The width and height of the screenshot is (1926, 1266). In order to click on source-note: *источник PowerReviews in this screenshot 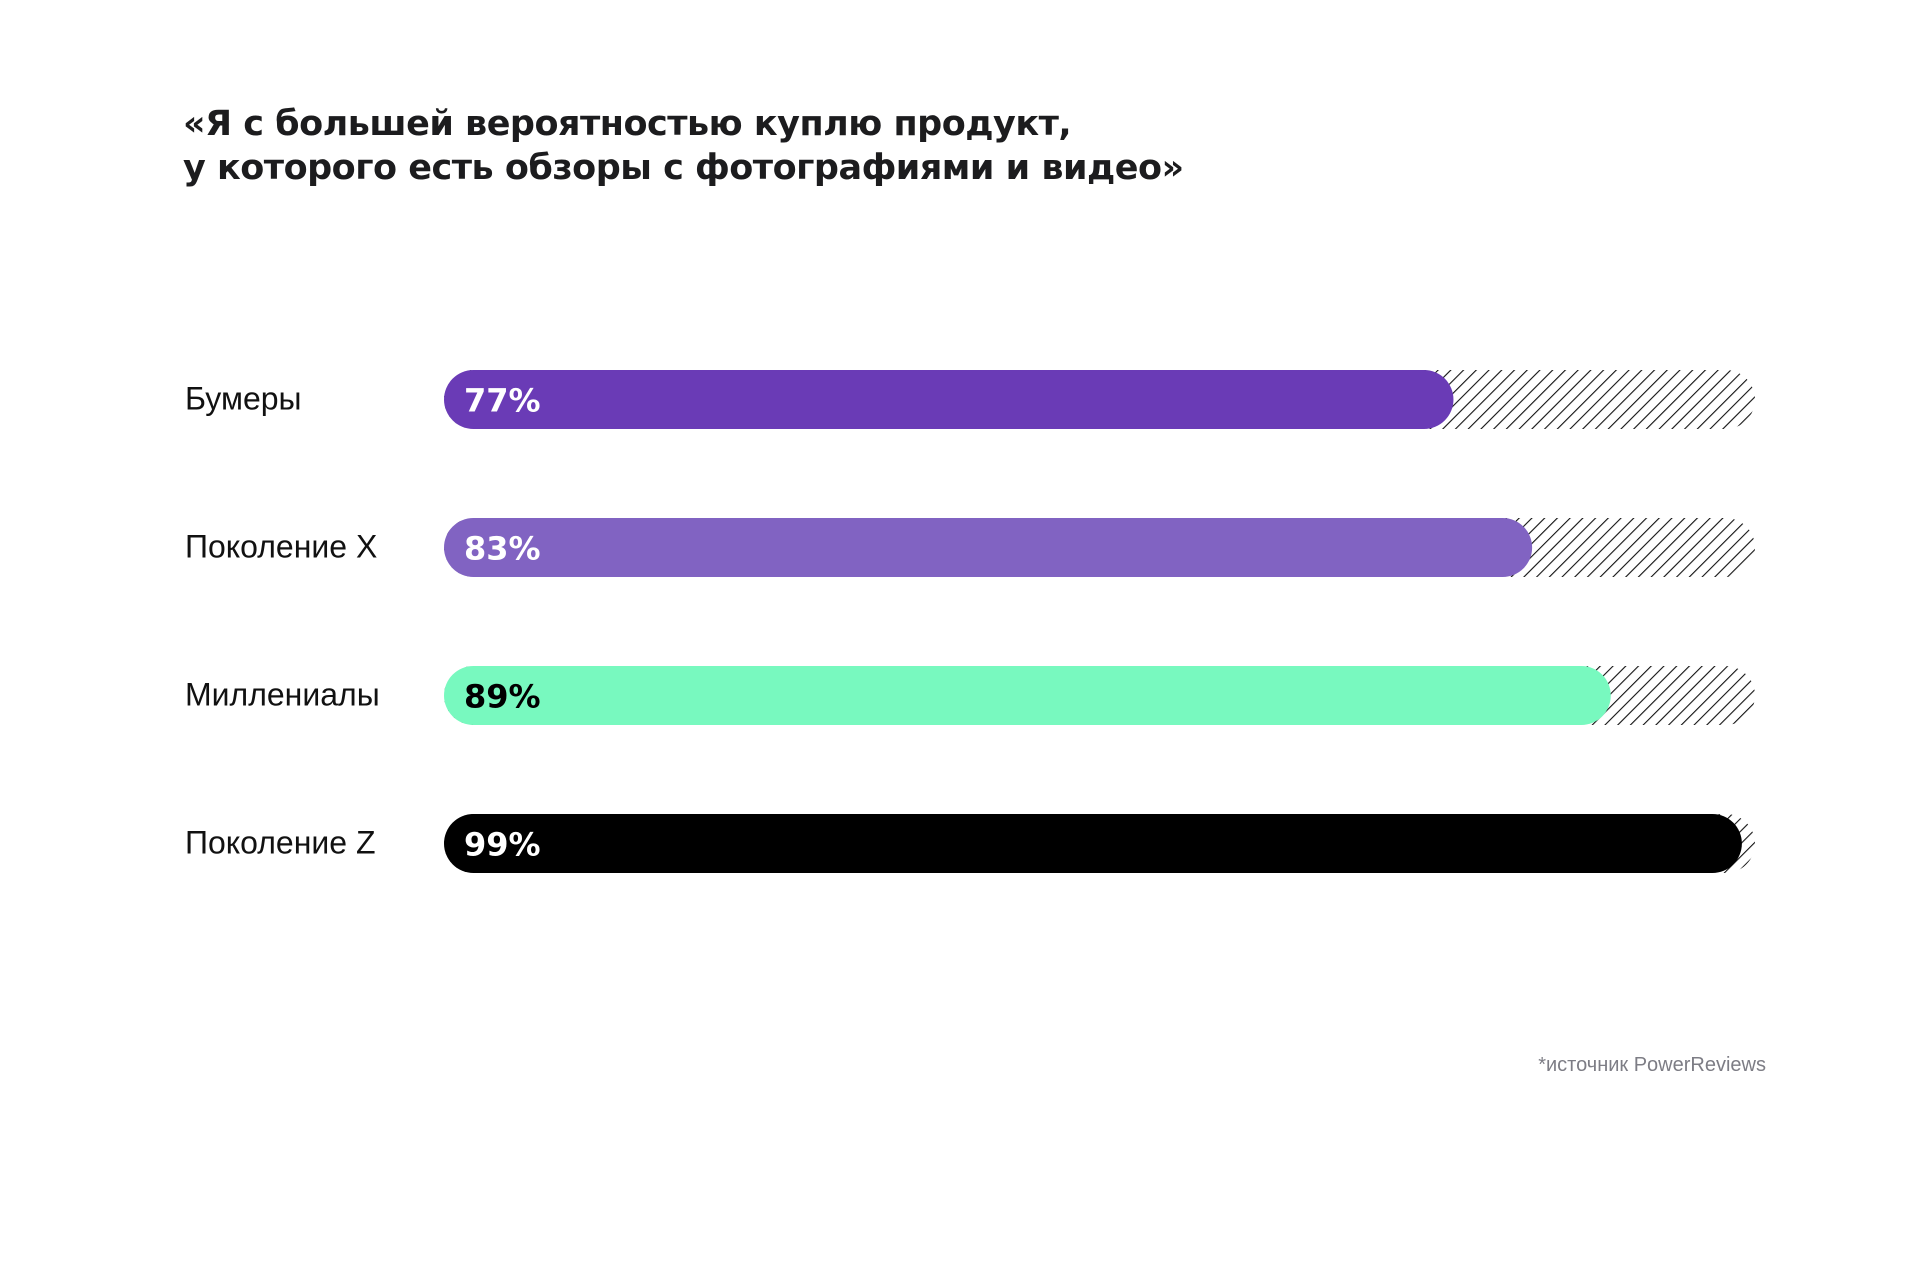, I will do `click(1652, 1065)`.